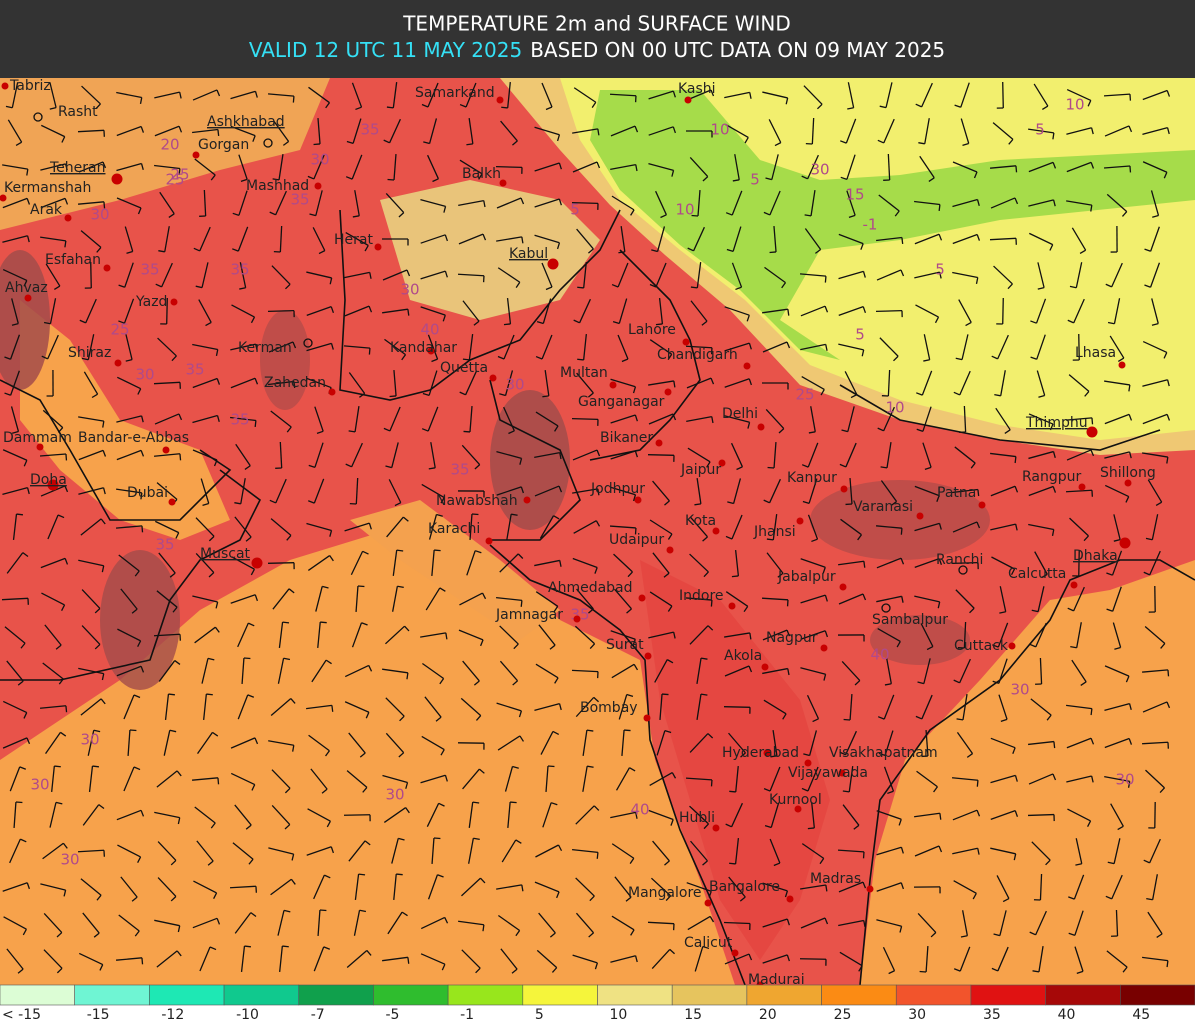  What do you see at coordinates (48, 480) in the screenshot?
I see `city-label: Doha` at bounding box center [48, 480].